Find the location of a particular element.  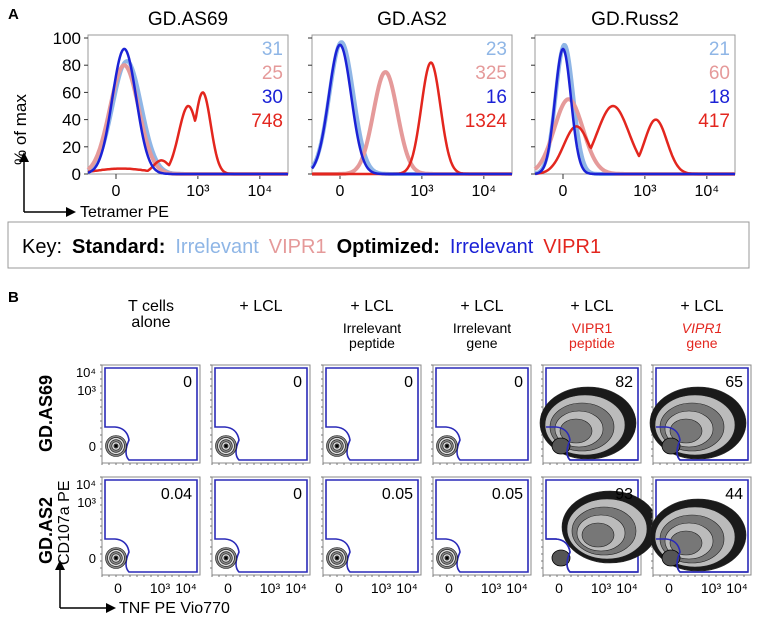

histogram-curve-std_irrelevant is located at coordinates (635, 109).